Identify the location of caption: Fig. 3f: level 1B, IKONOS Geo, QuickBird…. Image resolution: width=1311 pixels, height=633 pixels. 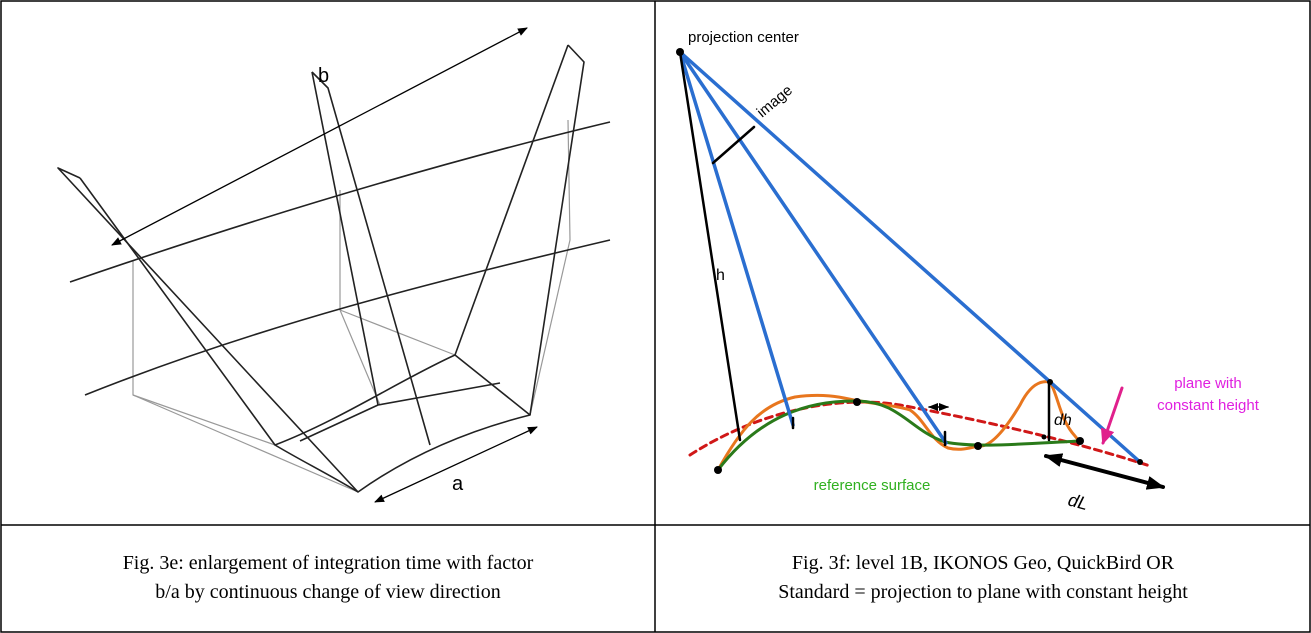
(983, 563).